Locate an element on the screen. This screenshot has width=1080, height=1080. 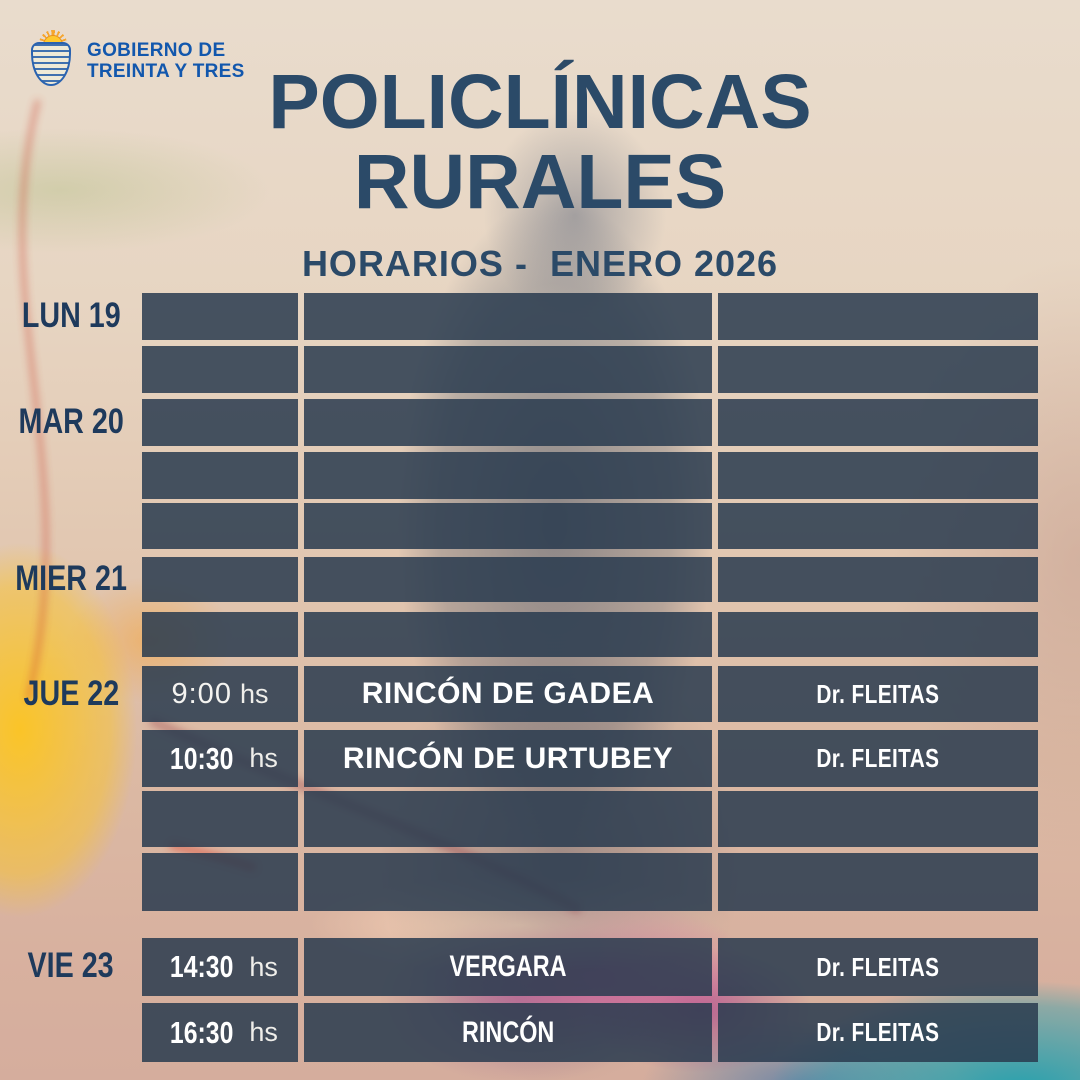
time-cell: 14:30 hs is located at coordinates (220, 967).